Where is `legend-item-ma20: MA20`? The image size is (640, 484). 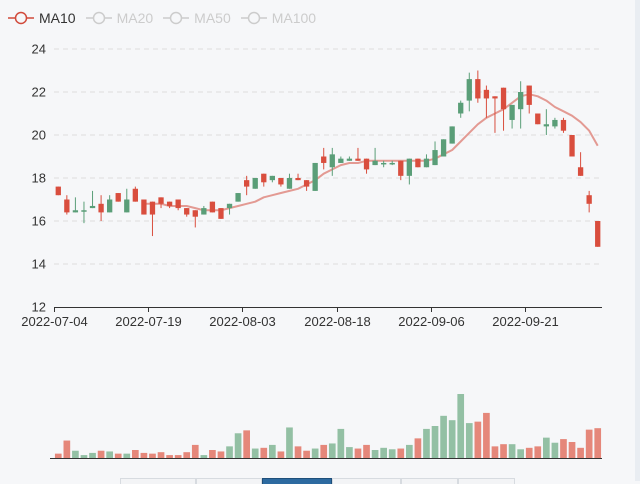
legend-item-ma20: MA20 is located at coordinates (119, 18).